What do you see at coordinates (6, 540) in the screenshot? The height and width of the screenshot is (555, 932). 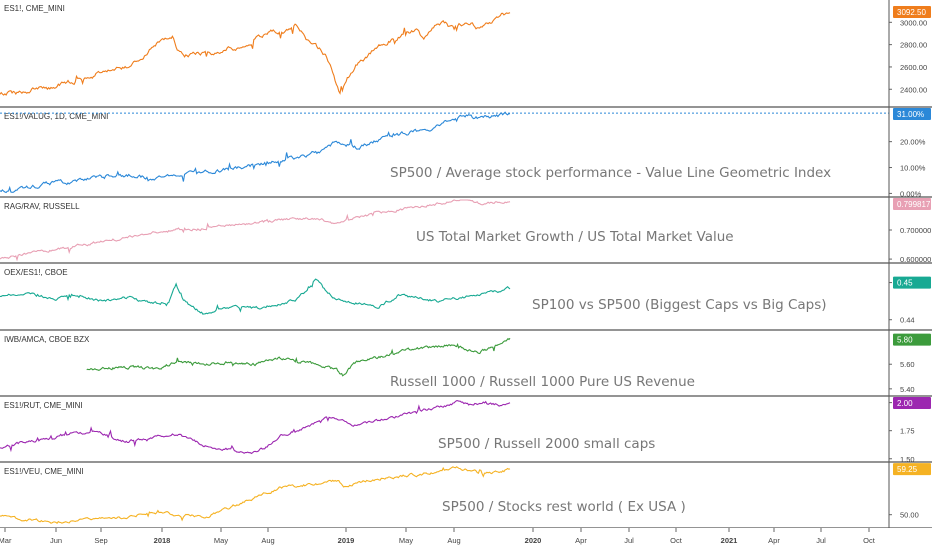 I see `time-tick-label: Mar` at bounding box center [6, 540].